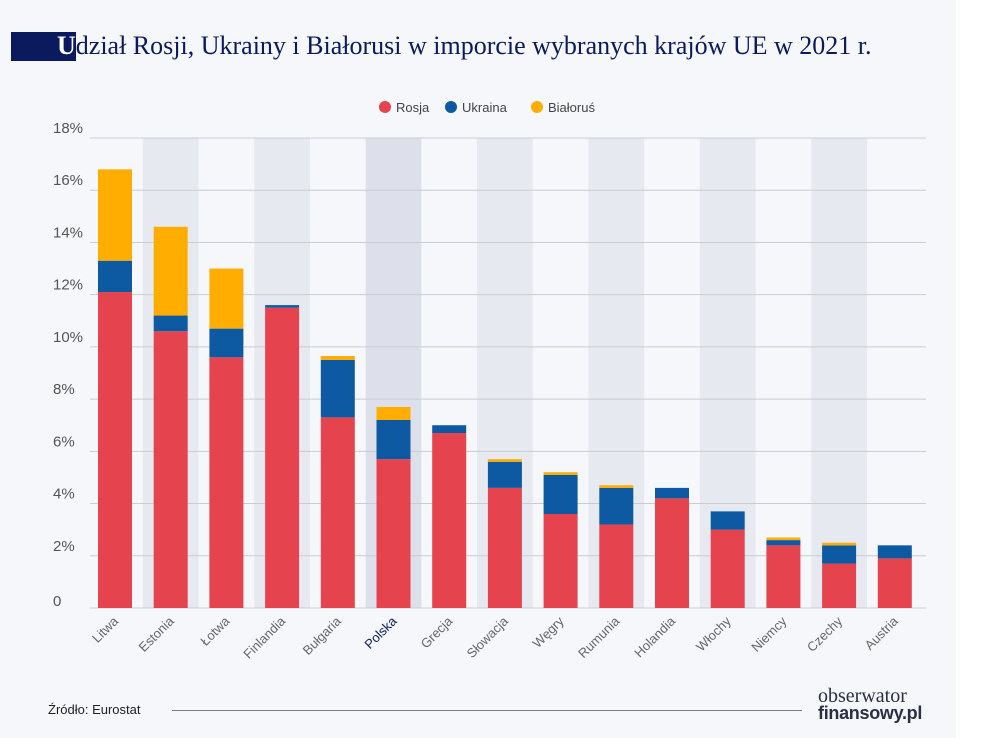 The height and width of the screenshot is (738, 984). What do you see at coordinates (64, 389) in the screenshot?
I see `y-tick-label: 8%` at bounding box center [64, 389].